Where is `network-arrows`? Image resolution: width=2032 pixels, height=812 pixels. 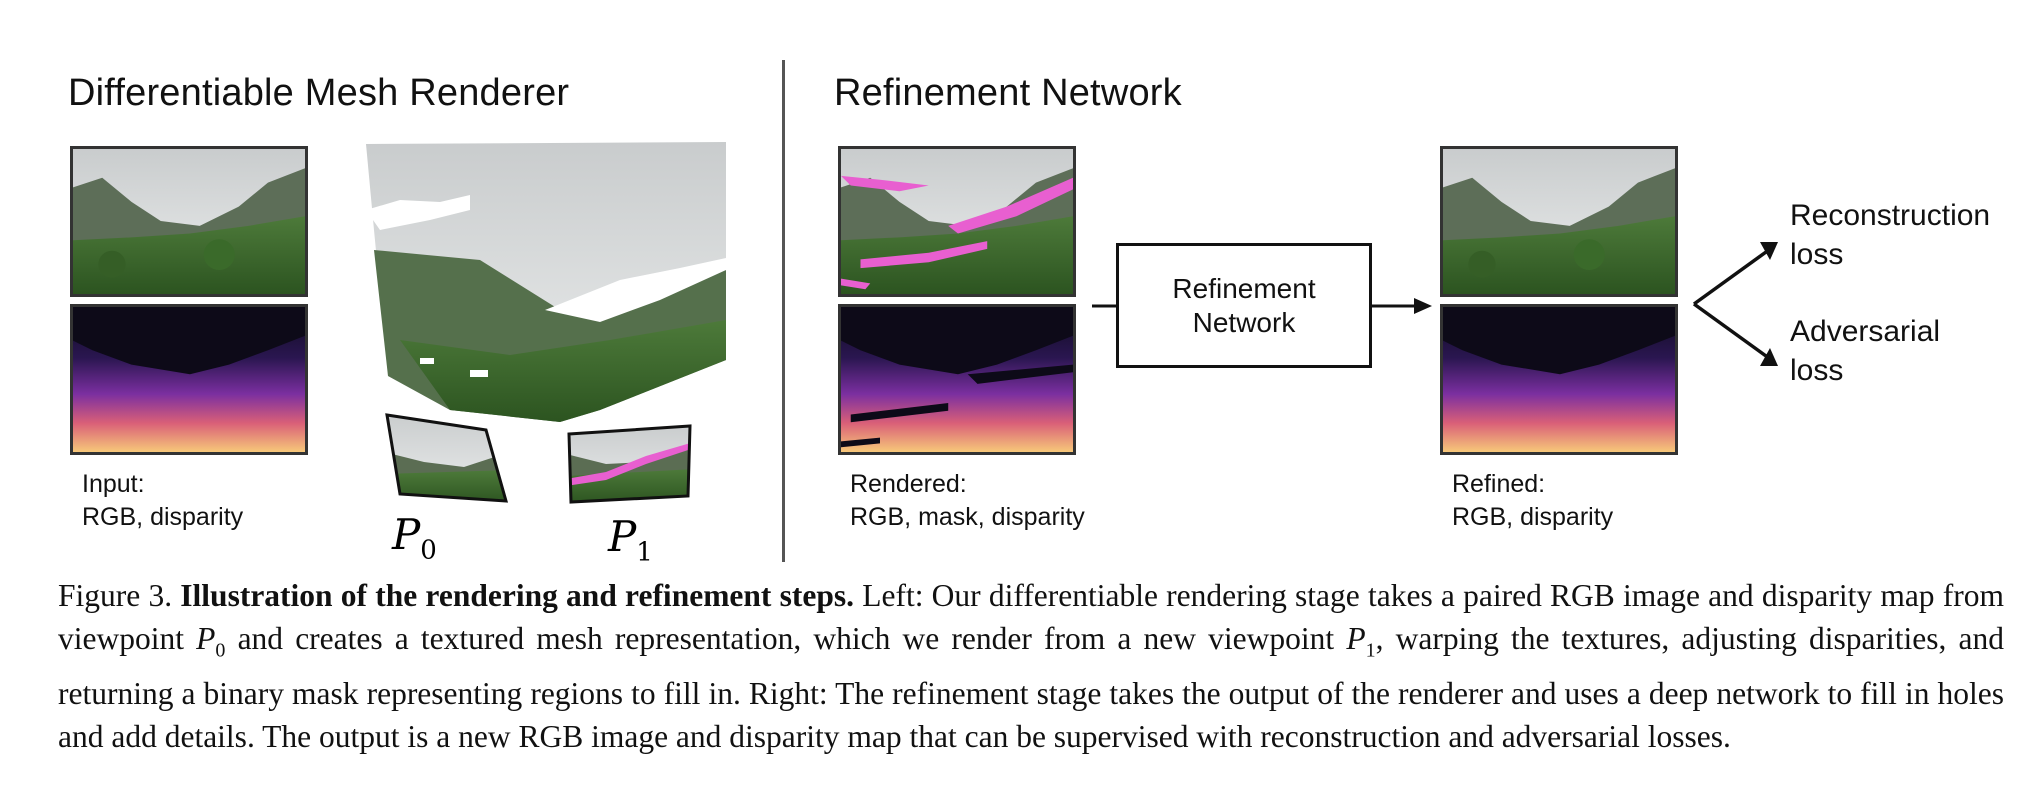 network-arrows is located at coordinates (1262, 306).